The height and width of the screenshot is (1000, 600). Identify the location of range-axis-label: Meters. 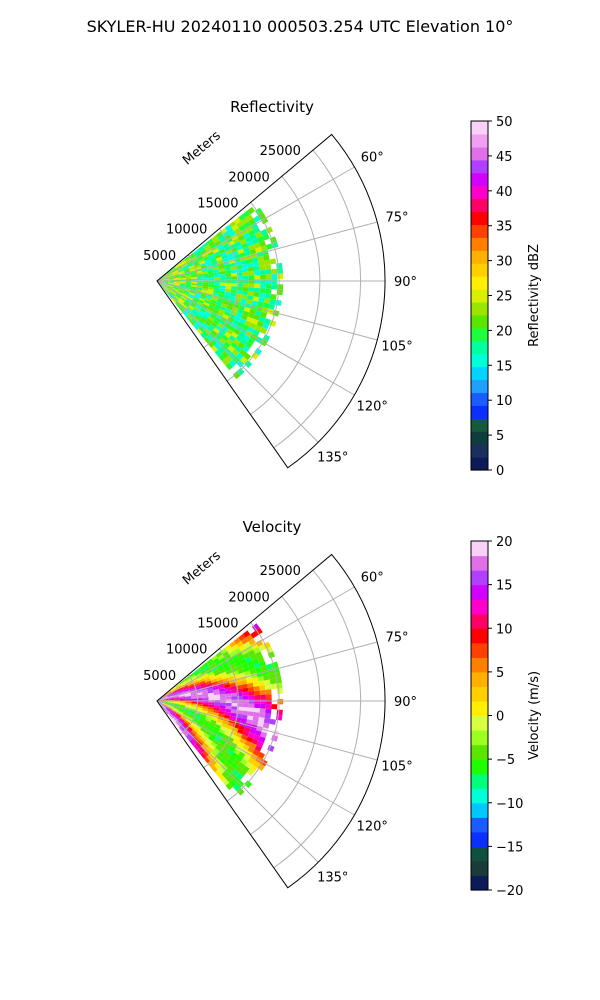
(202, 148).